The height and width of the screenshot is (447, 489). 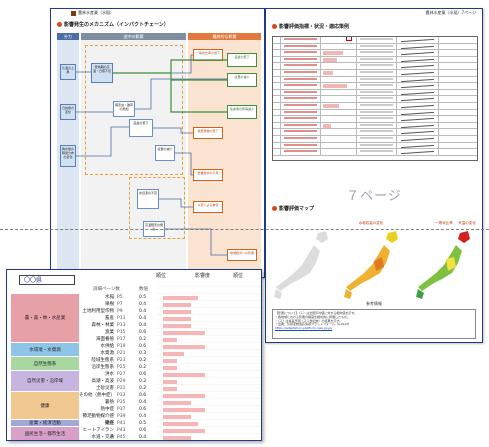 I want to click on row-page: P21, so click(x=121, y=353).